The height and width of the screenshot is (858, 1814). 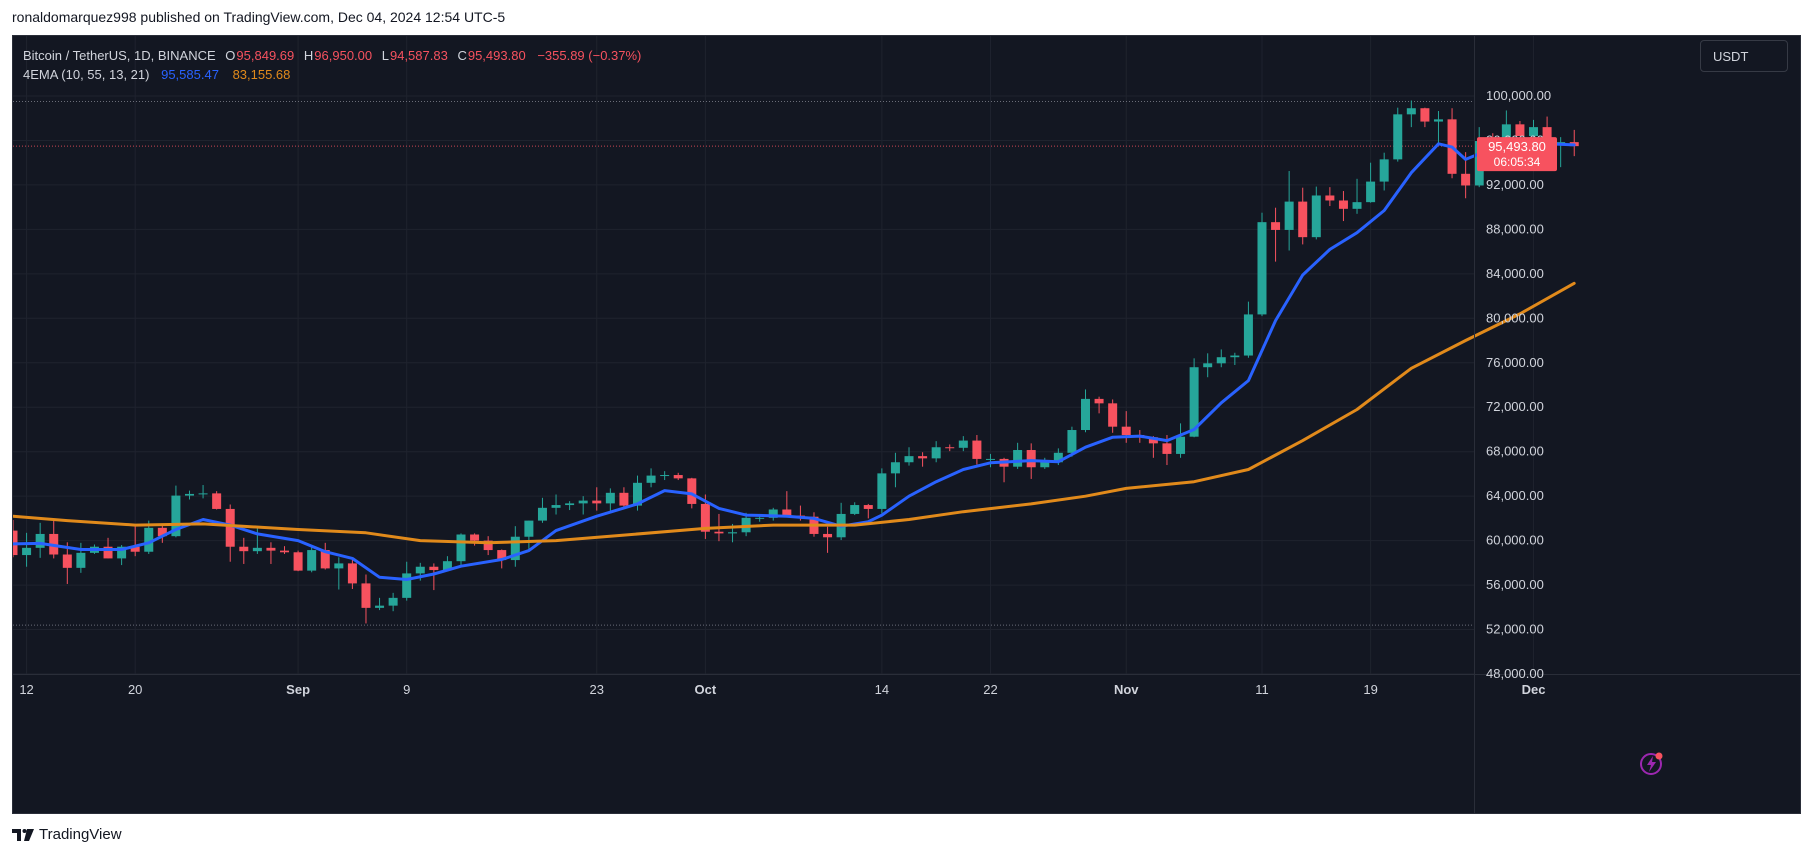 What do you see at coordinates (190, 74) in the screenshot?
I see `indicator-value-fast: 95,585.47` at bounding box center [190, 74].